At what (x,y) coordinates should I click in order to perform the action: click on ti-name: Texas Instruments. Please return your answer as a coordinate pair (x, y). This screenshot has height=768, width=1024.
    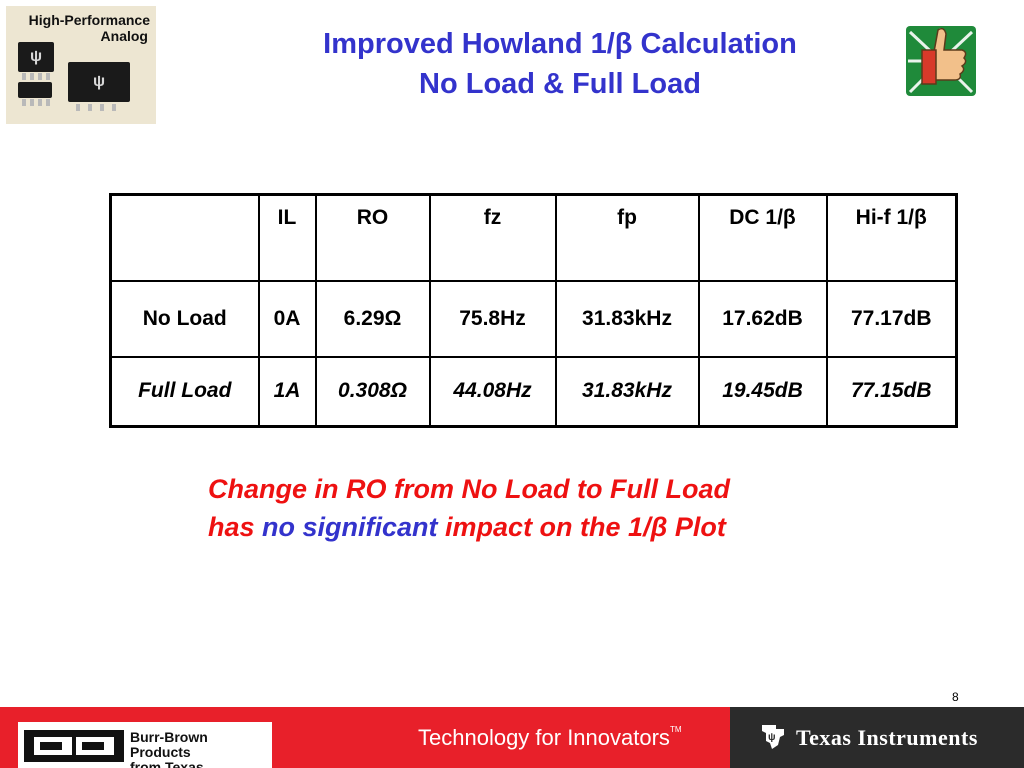
    Looking at the image, I should click on (887, 737).